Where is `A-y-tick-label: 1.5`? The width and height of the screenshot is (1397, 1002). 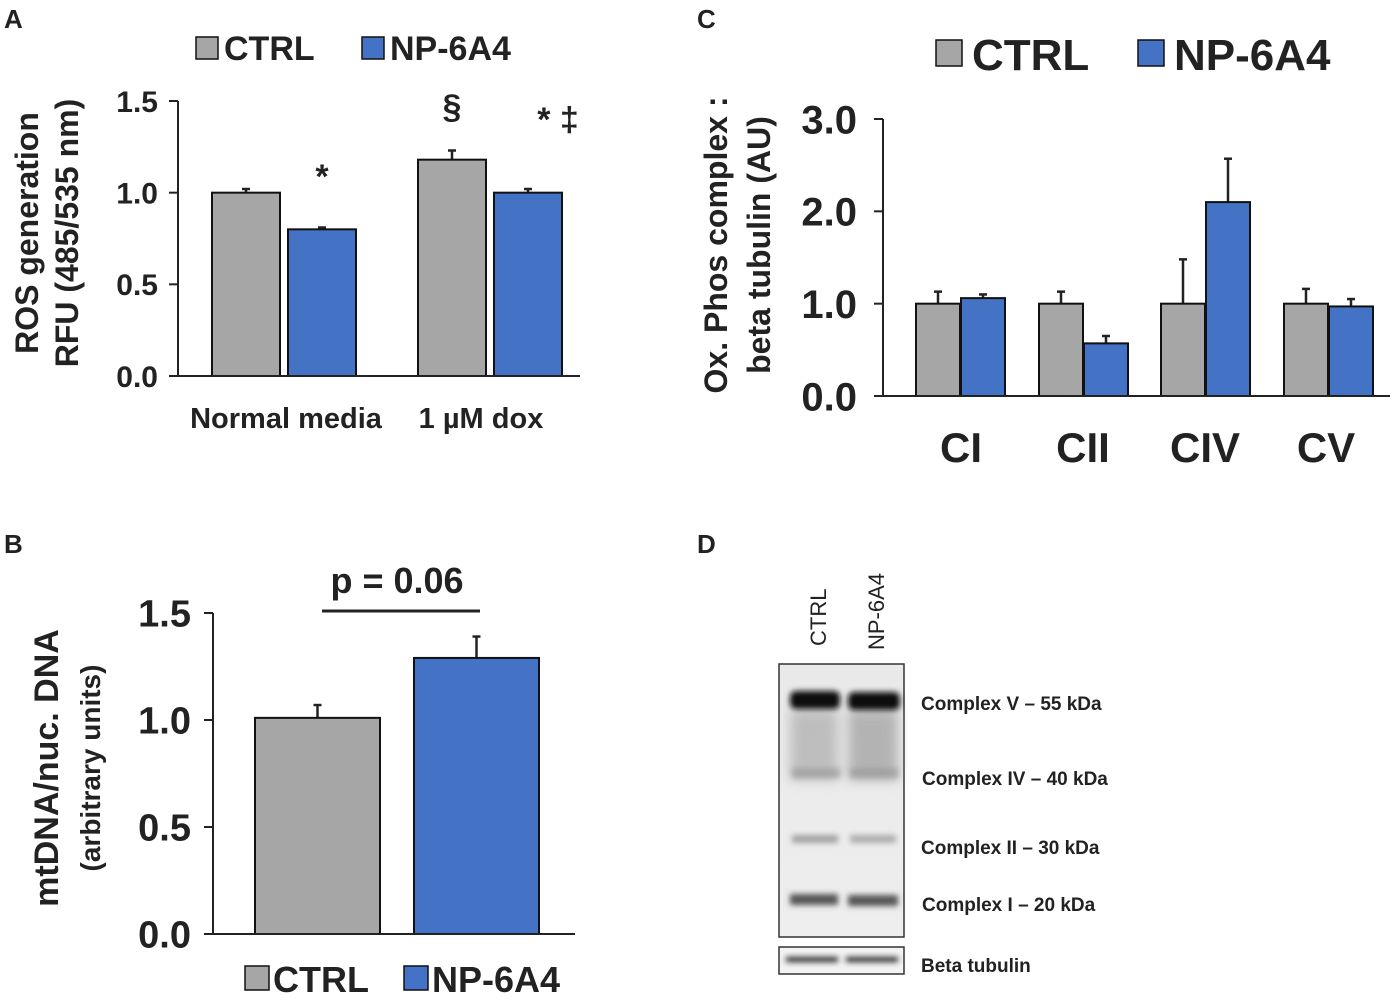 A-y-tick-label: 1.5 is located at coordinates (137, 102).